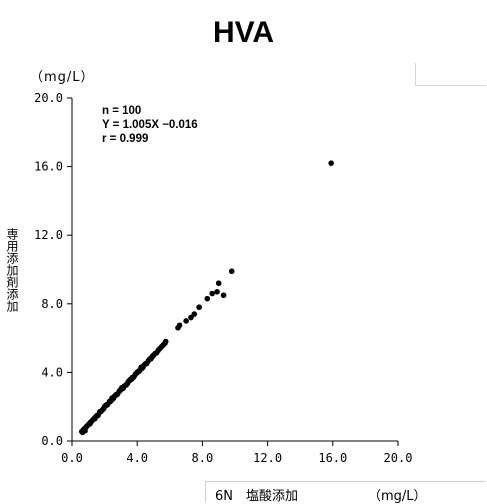  What do you see at coordinates (48, 98) in the screenshot?
I see `y-tick-label: 20.0` at bounding box center [48, 98].